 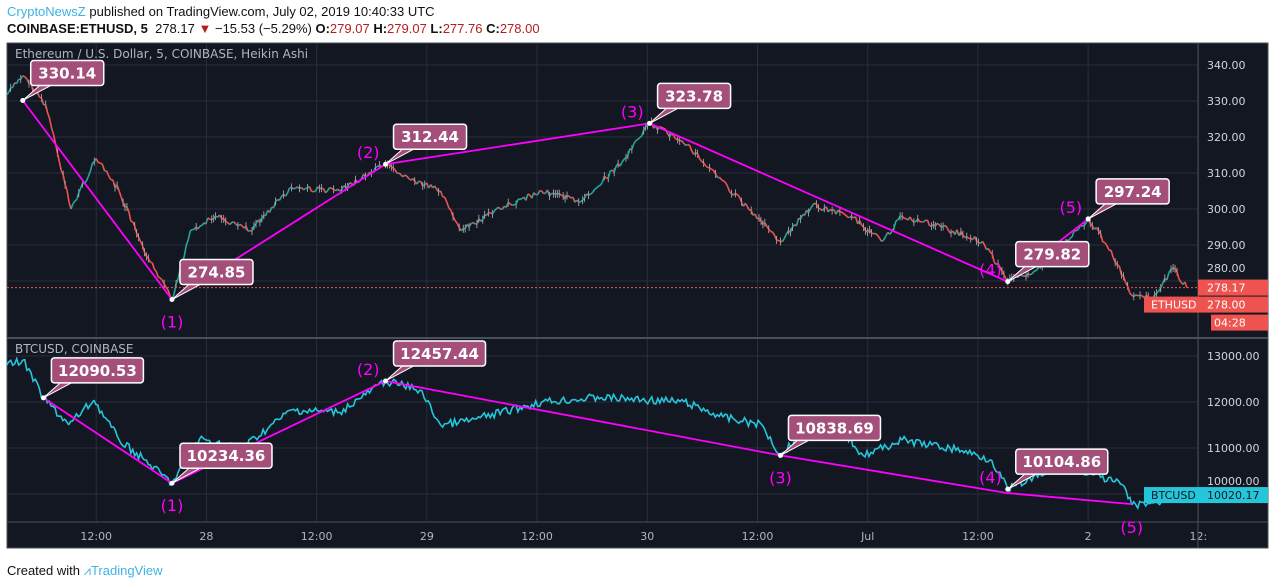 I want to click on countdown-value: 04:28, so click(x=1230, y=323).